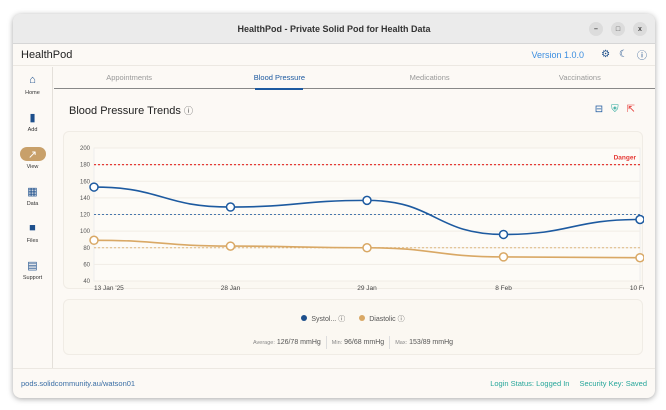 Image resolution: width=666 pixels, height=410 pixels. Describe the element at coordinates (231, 287) in the screenshot. I see `x-tick-label: 28 Jan` at that location.